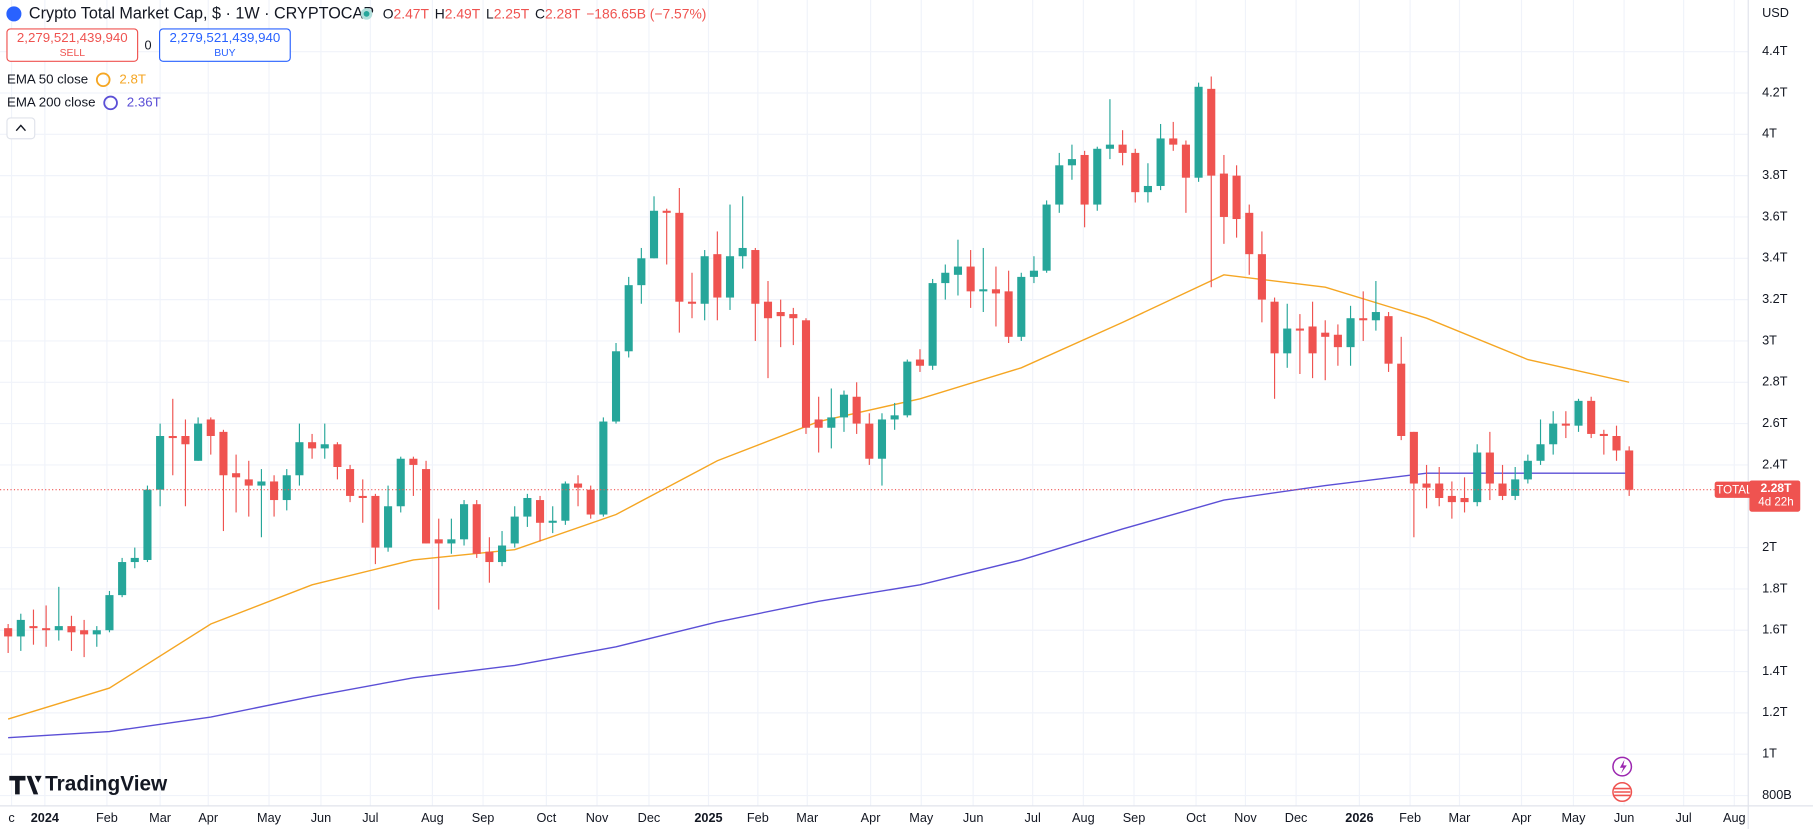  I want to click on sell-button, so click(72, 45).